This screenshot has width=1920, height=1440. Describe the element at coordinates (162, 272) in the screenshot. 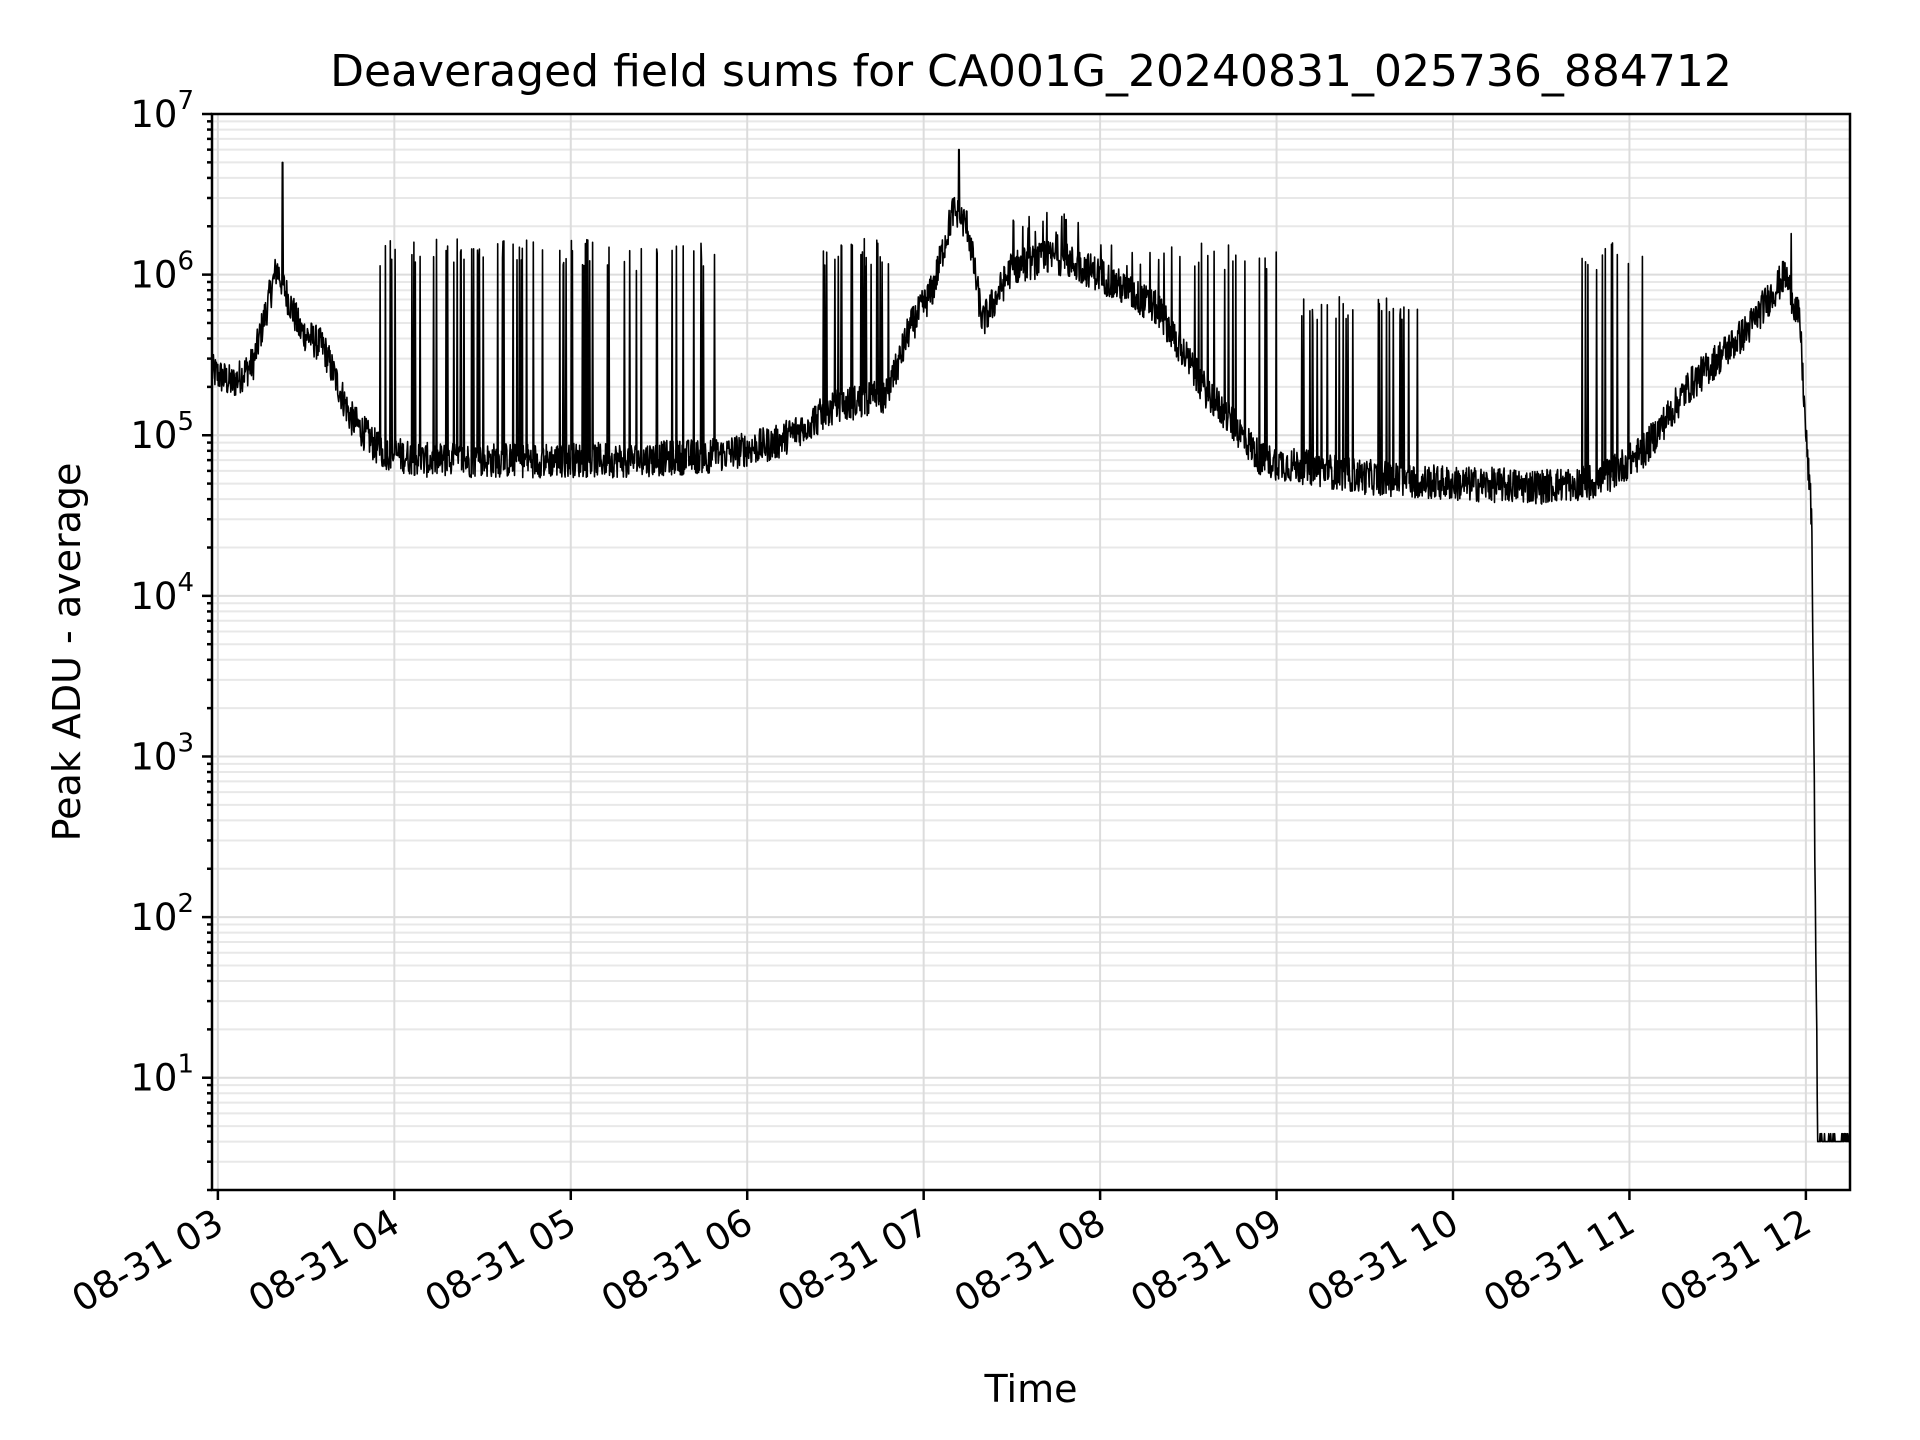

I see `y-tick-label: 10⁶` at that location.